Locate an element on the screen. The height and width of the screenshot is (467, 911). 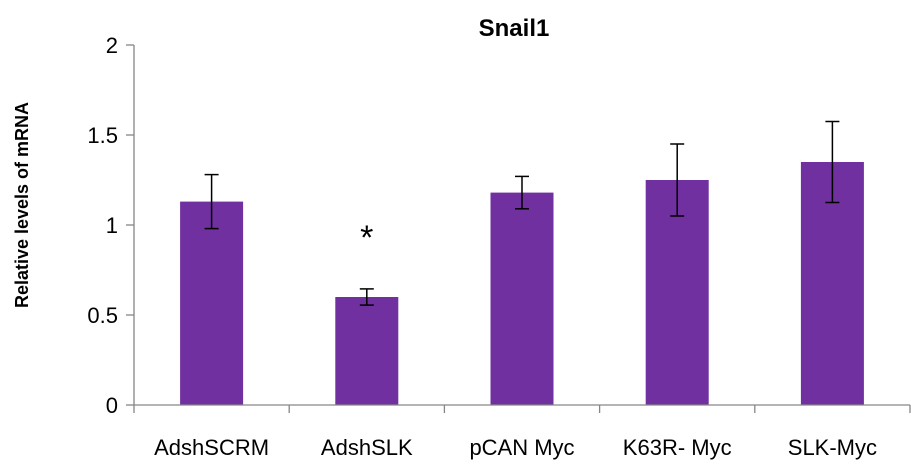
y-tick-label: 0 is located at coordinates (112, 405).